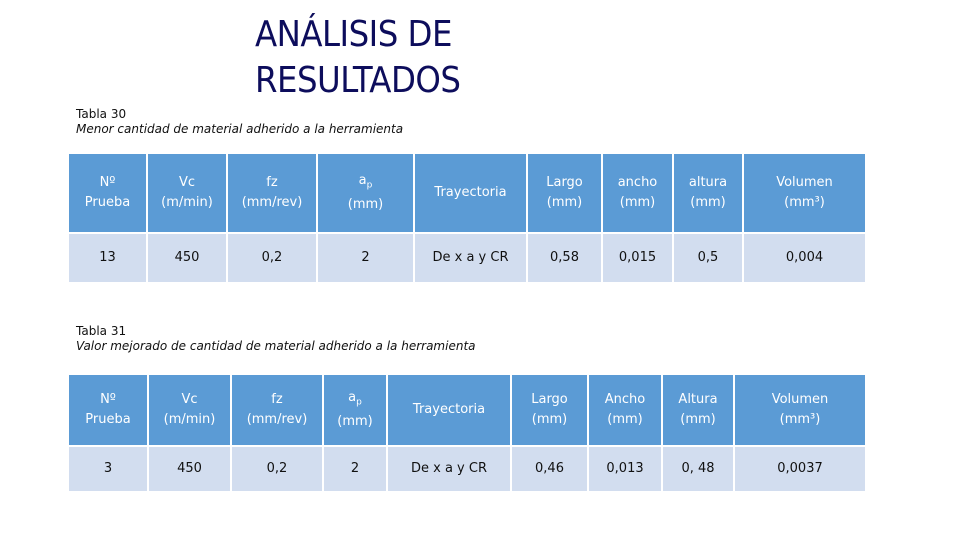 The height and width of the screenshot is (540, 960). Describe the element at coordinates (101, 114) in the screenshot. I see `table1-caption-number: Tabla 30` at that location.